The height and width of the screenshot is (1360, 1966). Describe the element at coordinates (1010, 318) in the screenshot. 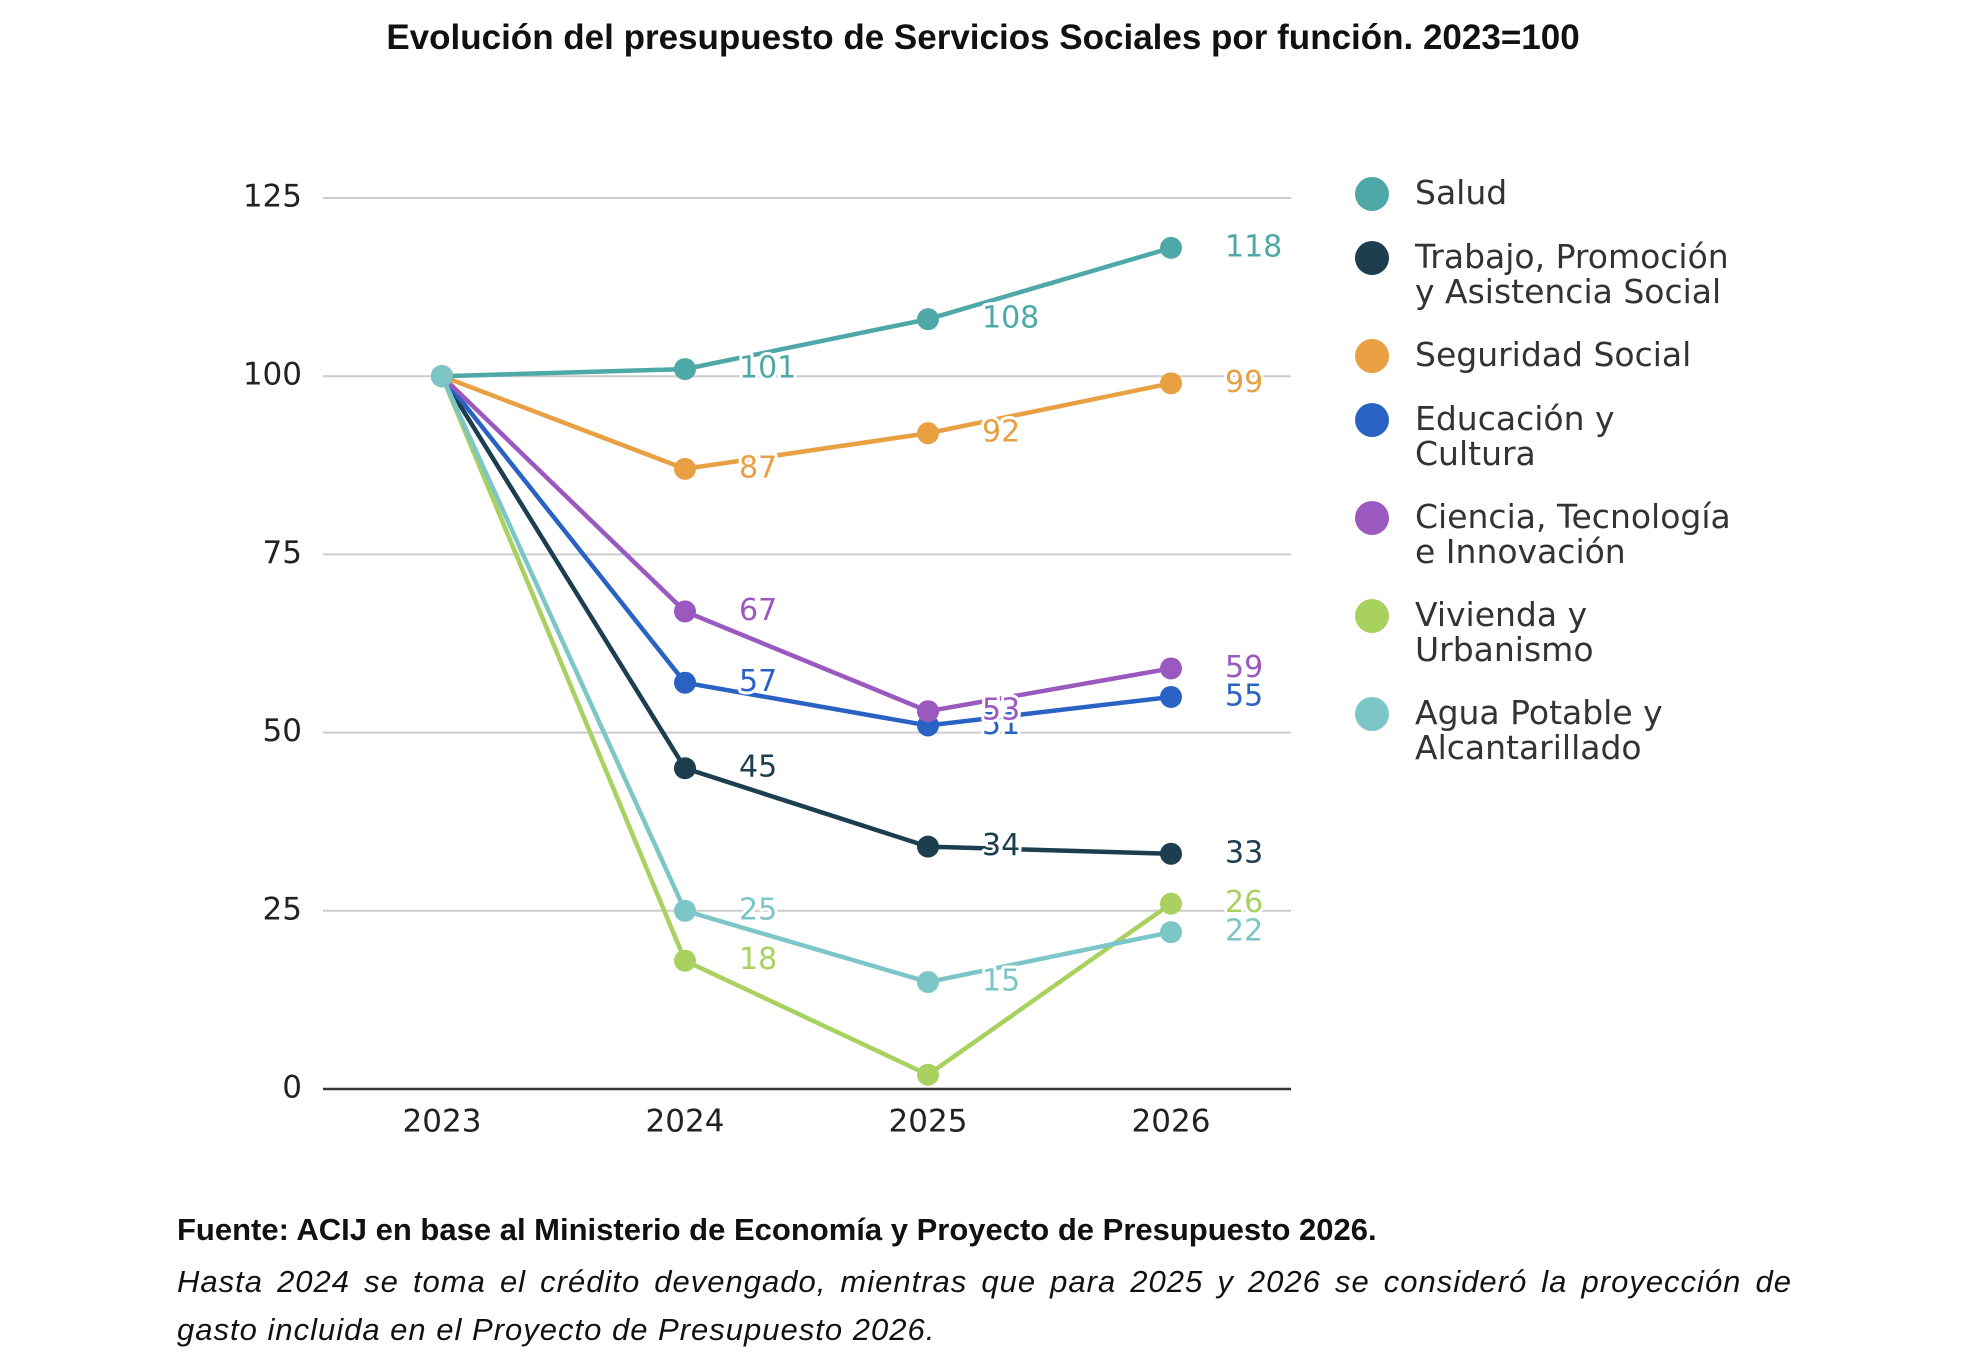

I see `data-label: 108` at that location.